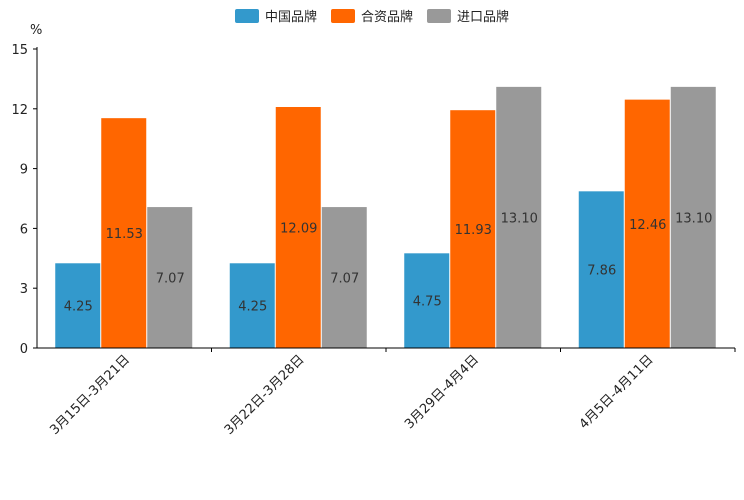 Image resolution: width=744 pixels, height=500 pixels. What do you see at coordinates (24, 229) in the screenshot?
I see `y-tick-label: 6` at bounding box center [24, 229].